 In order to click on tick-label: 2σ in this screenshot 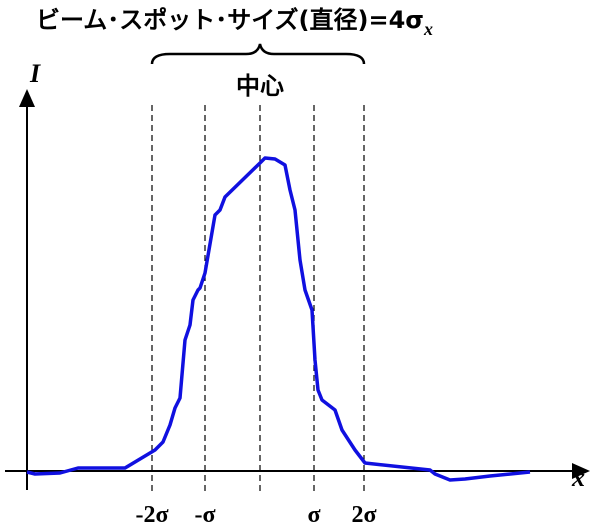, I will do `click(363, 515)`.